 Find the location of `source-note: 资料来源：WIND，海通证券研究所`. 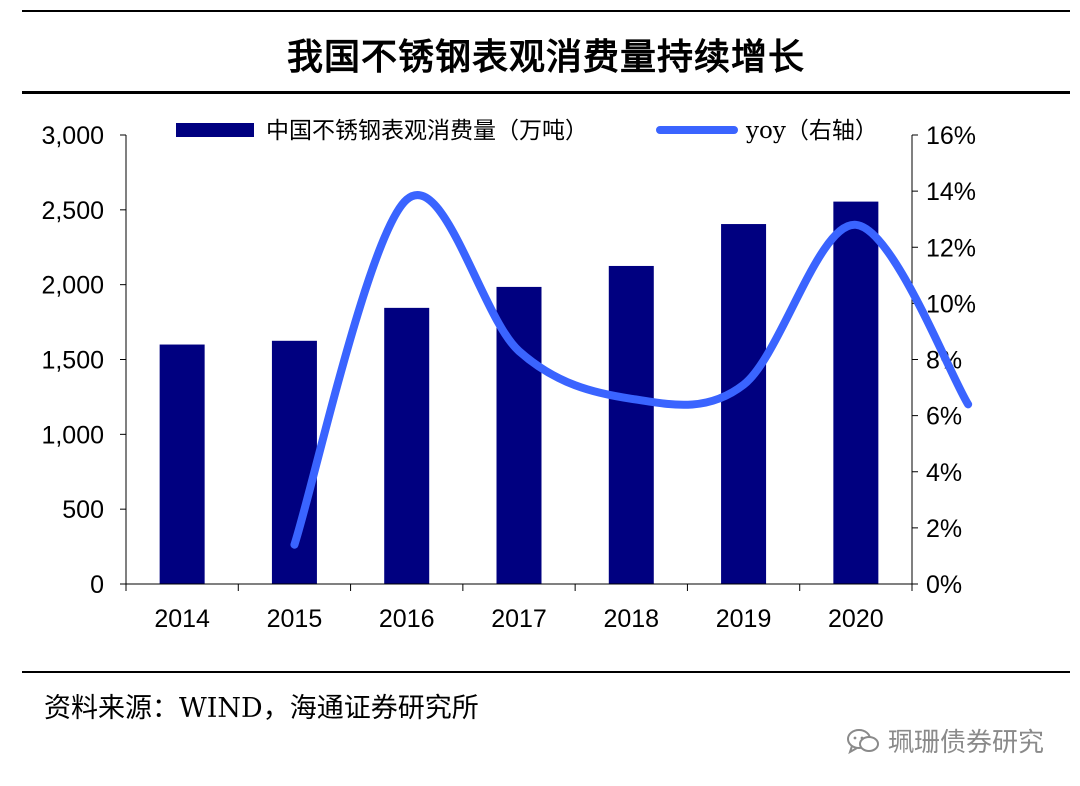

source-note: 资料来源：WIND，海通证券研究所 is located at coordinates (261, 708).